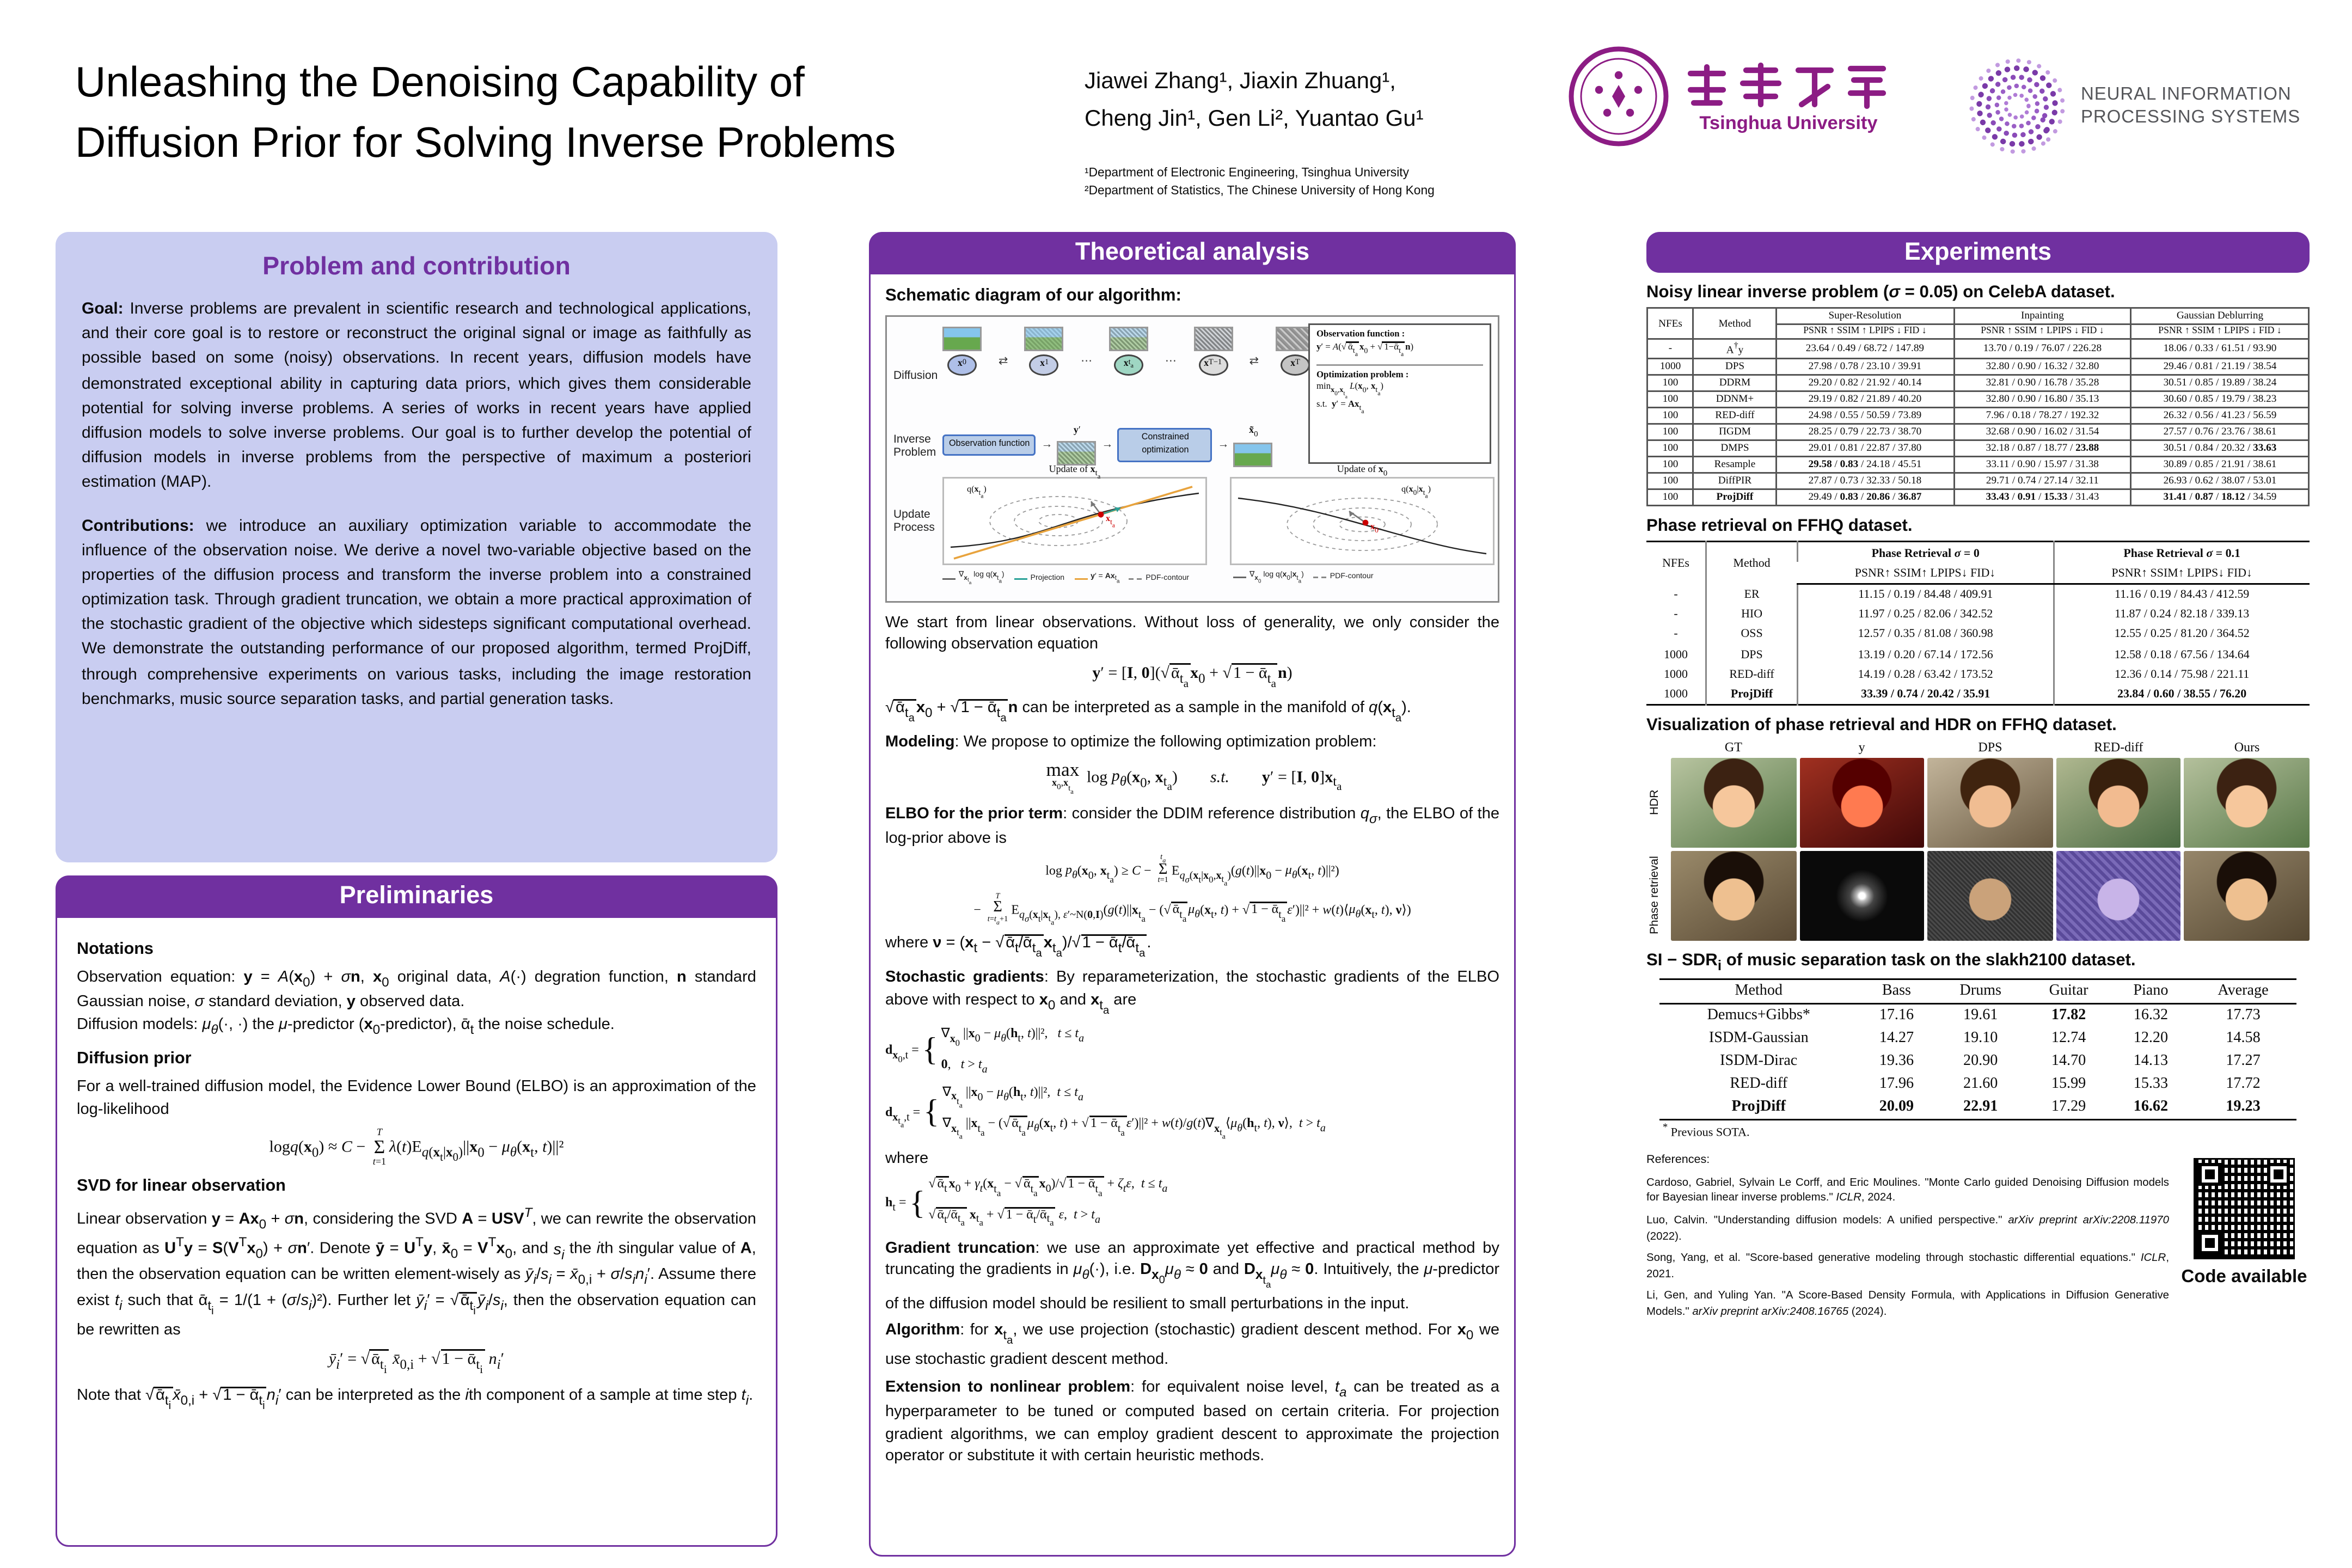  Describe the element at coordinates (134, 1059) in the screenshot. I see `diffusion-prior-heading: Diffusion prior` at that location.